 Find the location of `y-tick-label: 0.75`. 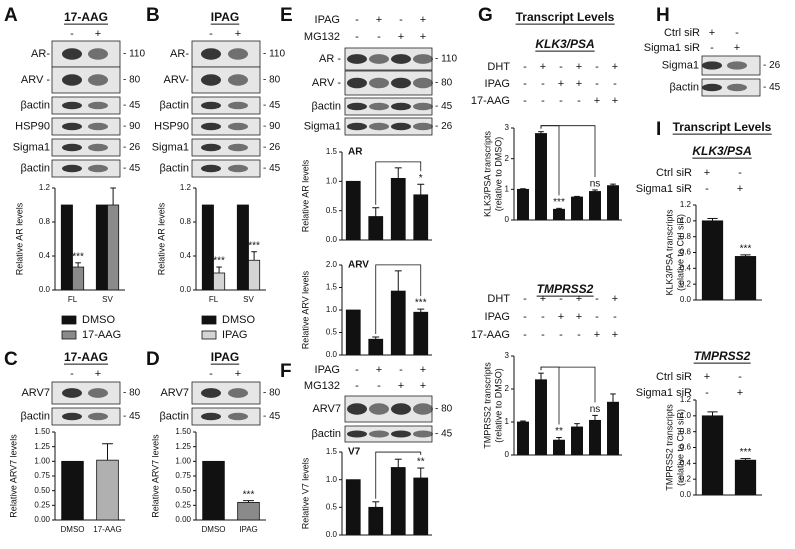

y-tick-label: 0.75 is located at coordinates (183, 475).